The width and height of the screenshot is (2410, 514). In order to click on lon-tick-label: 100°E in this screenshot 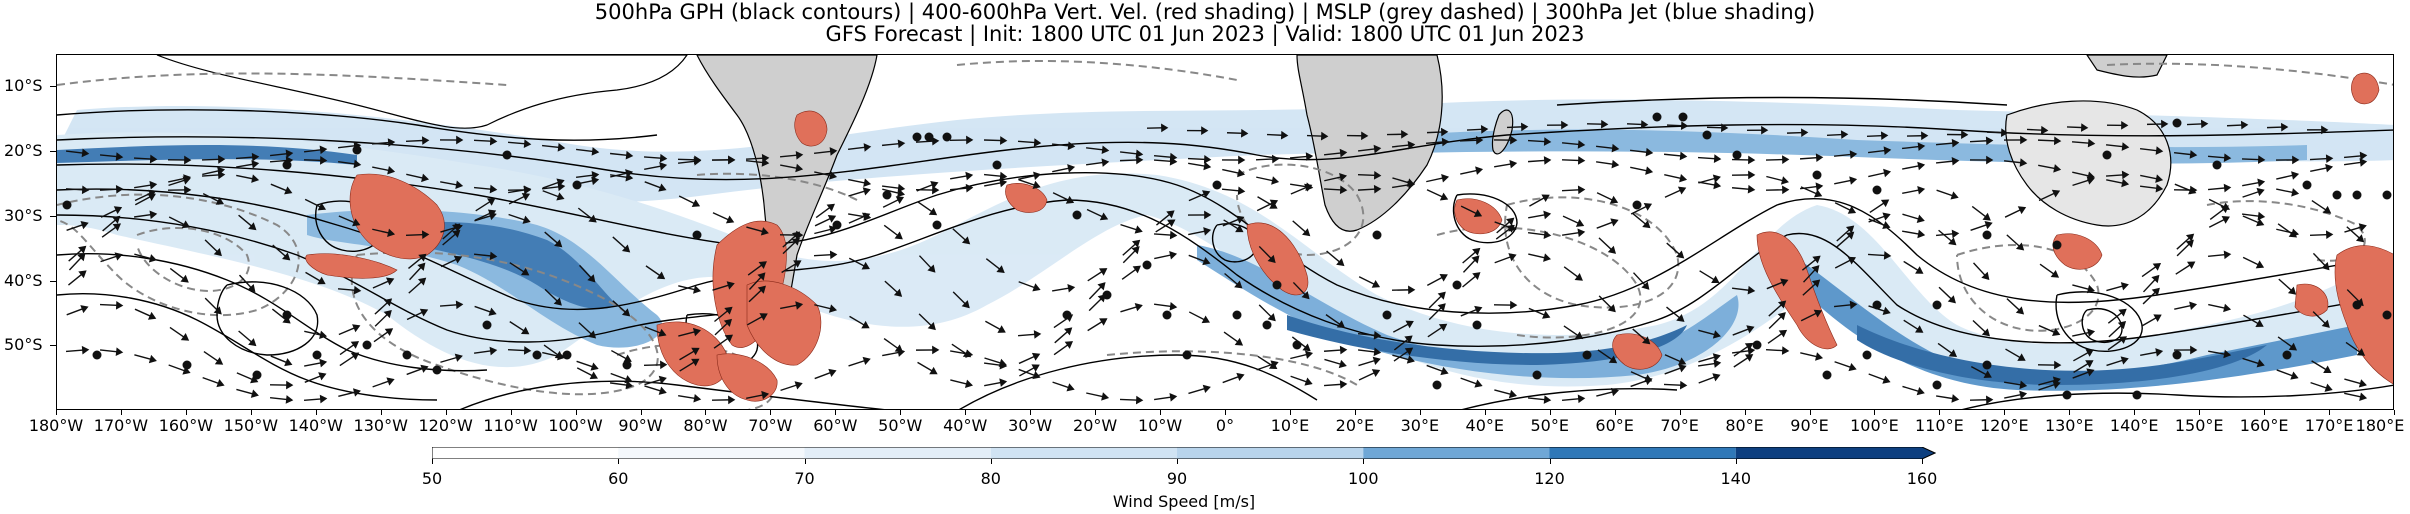, I will do `click(1874, 425)`.